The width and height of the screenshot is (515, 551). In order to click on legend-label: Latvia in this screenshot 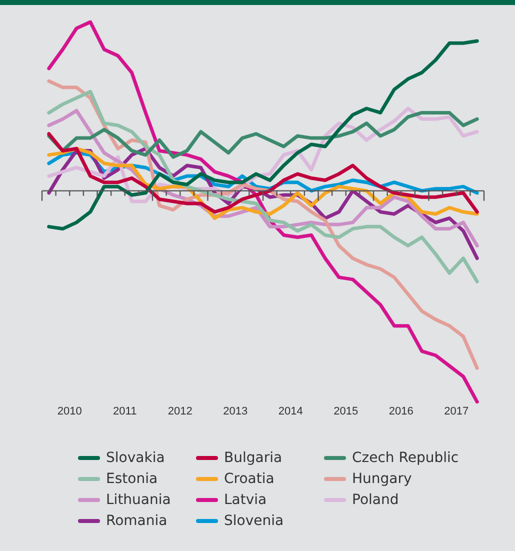, I will do `click(245, 500)`.